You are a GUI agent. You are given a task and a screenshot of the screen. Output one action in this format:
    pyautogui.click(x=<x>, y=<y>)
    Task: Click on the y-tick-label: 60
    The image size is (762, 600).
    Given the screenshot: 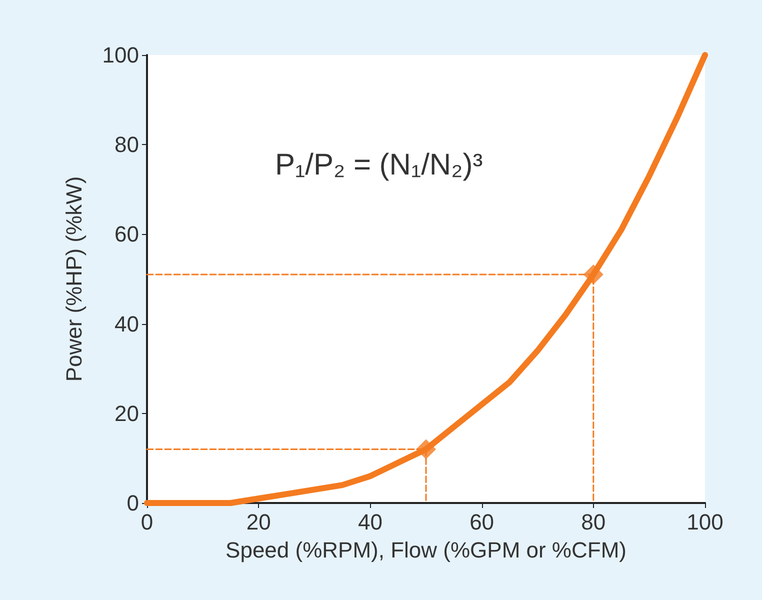 What is the action you would take?
    pyautogui.click(x=126, y=234)
    